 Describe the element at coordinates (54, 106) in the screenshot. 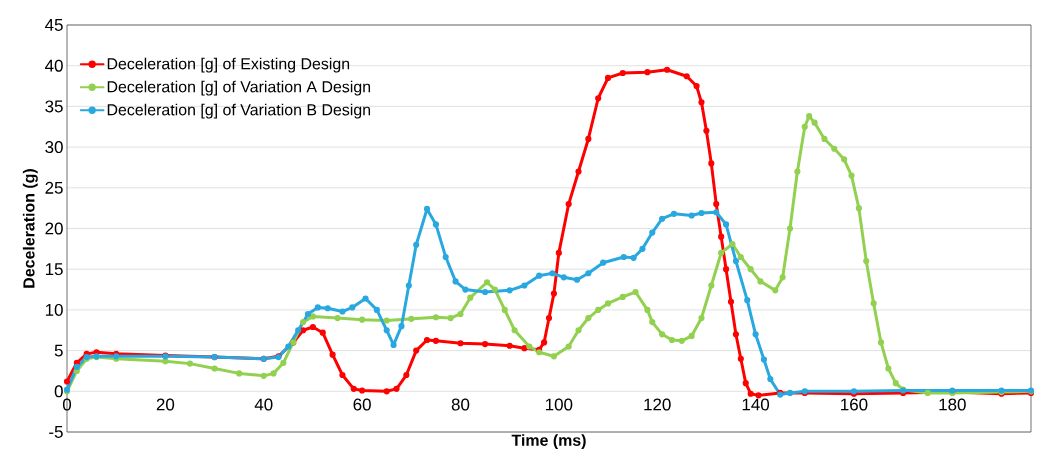

I see `y-tick-label: 35` at that location.